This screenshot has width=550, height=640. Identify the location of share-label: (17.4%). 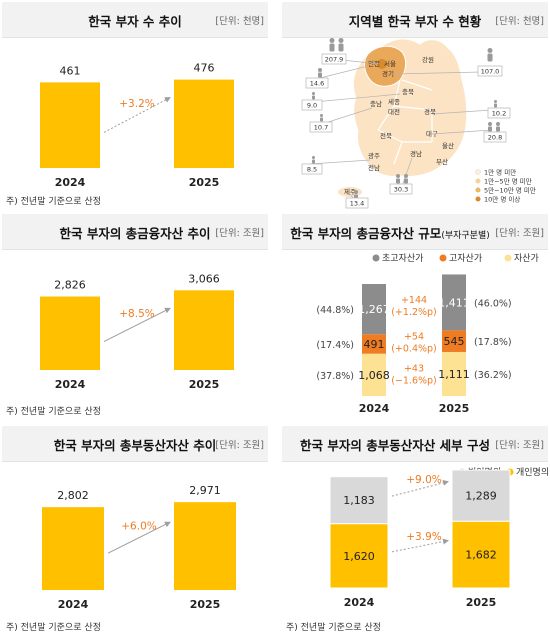
(335, 345).